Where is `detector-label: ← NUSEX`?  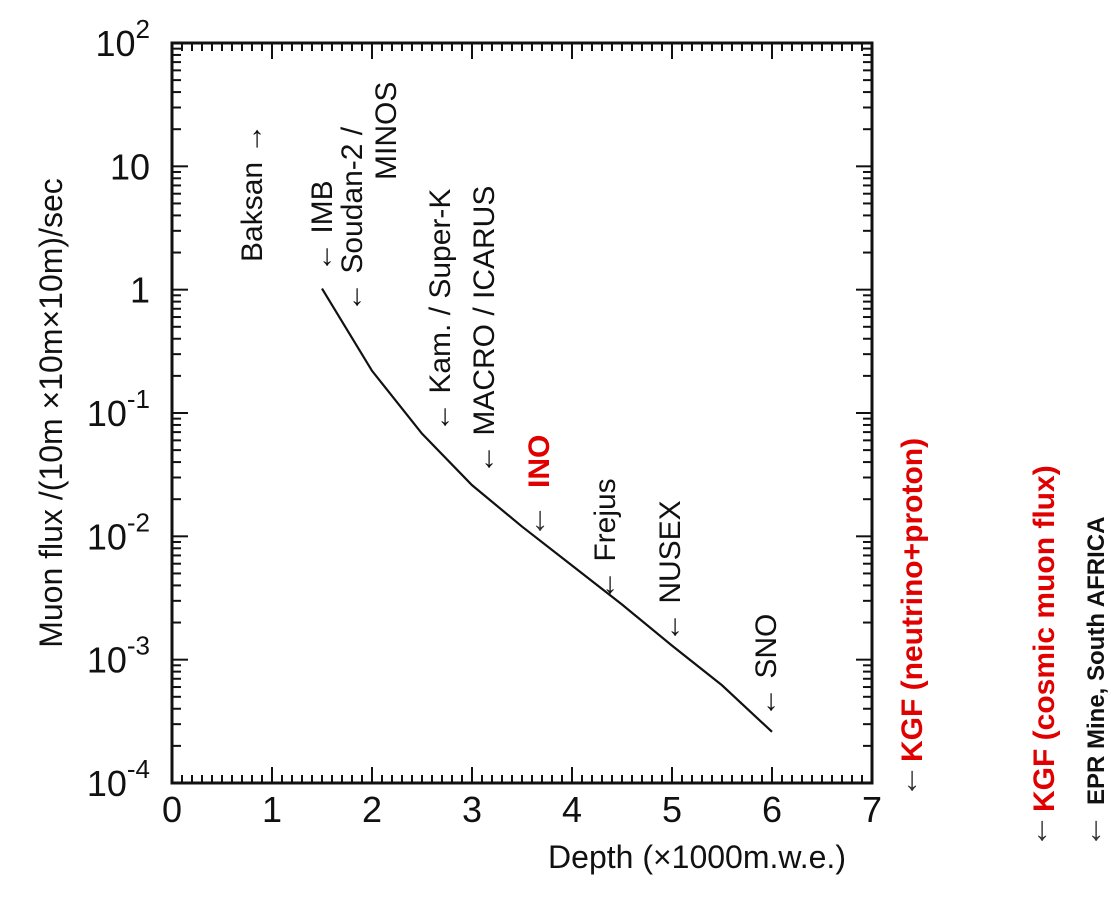
detector-label: ← NUSEX is located at coordinates (670, 571).